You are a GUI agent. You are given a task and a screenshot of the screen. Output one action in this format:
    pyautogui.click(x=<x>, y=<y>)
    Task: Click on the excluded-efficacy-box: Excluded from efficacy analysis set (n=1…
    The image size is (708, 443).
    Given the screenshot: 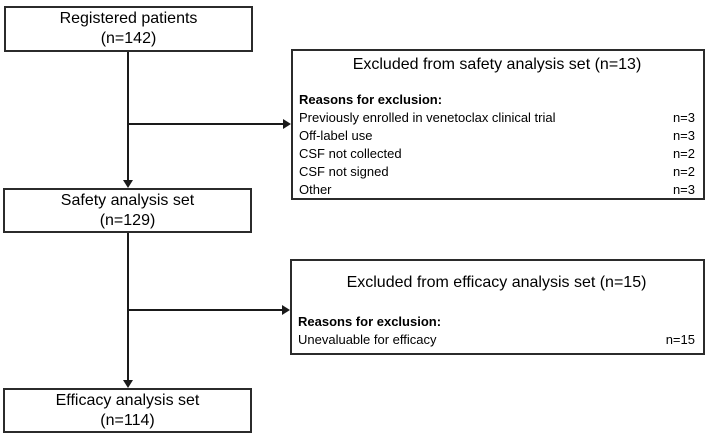 What is the action you would take?
    pyautogui.click(x=497, y=307)
    